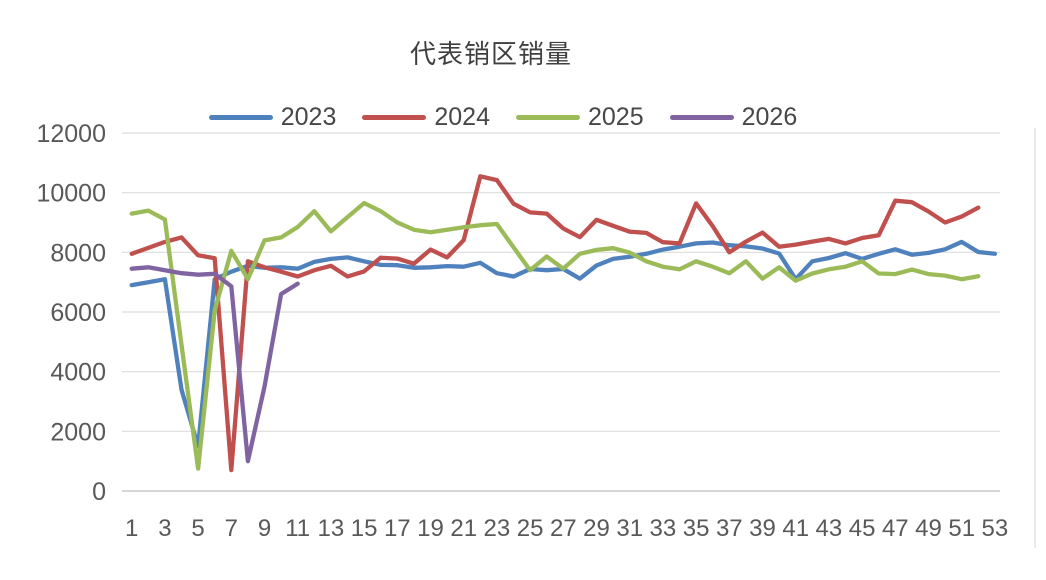  I want to click on x-axis-label-23: 23, so click(497, 528).